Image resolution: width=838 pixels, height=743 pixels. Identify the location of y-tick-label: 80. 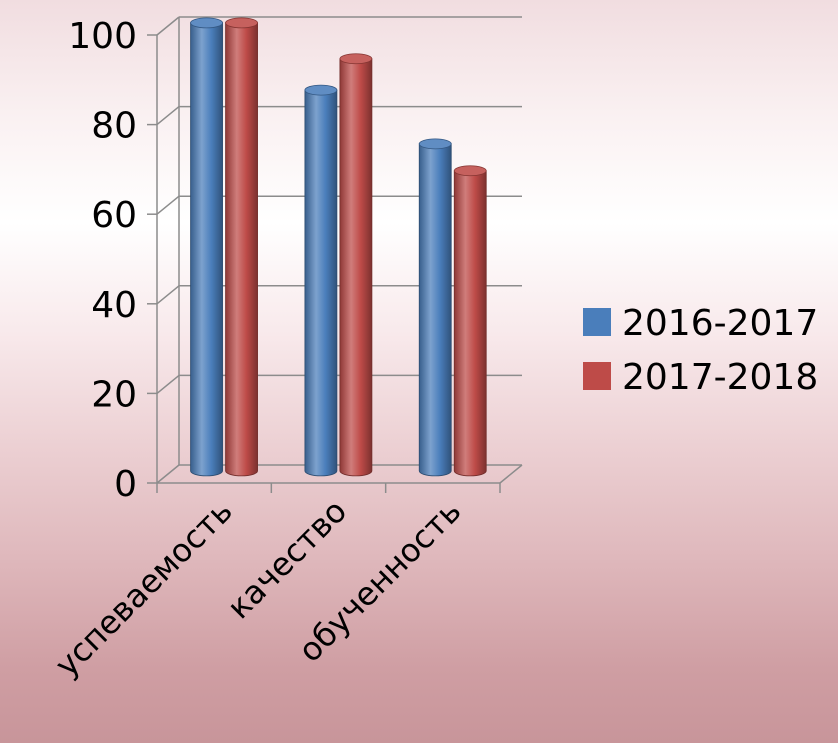
(114, 126).